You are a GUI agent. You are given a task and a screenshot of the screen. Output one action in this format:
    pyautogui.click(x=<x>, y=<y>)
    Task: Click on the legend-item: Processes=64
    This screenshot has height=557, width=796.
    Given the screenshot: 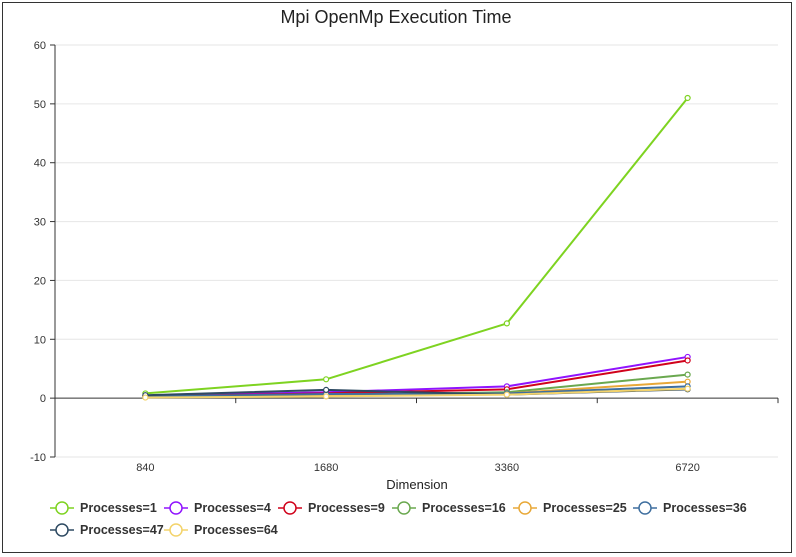 What is the action you would take?
    pyautogui.click(x=221, y=530)
    